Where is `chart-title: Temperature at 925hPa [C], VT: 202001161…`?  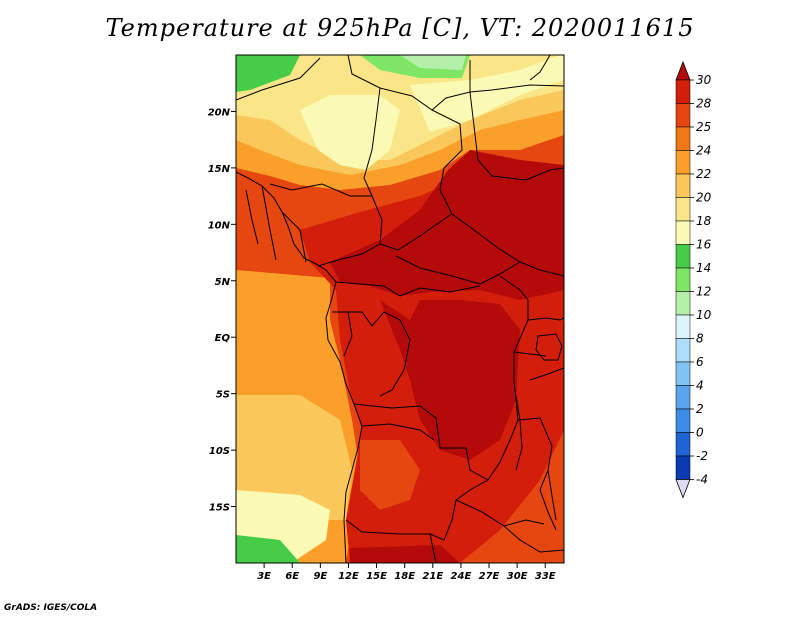 chart-title: Temperature at 925hPa [C], VT: 202001161… is located at coordinates (400, 28).